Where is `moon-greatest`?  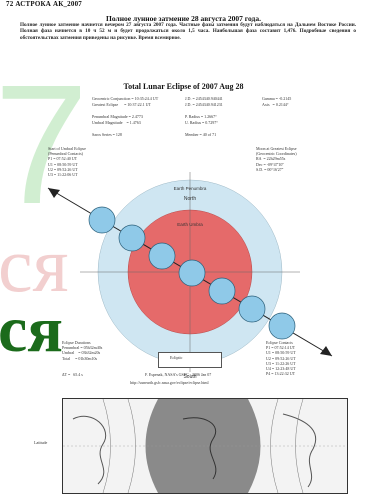
moon-greatest is located at coordinates (192, 273).